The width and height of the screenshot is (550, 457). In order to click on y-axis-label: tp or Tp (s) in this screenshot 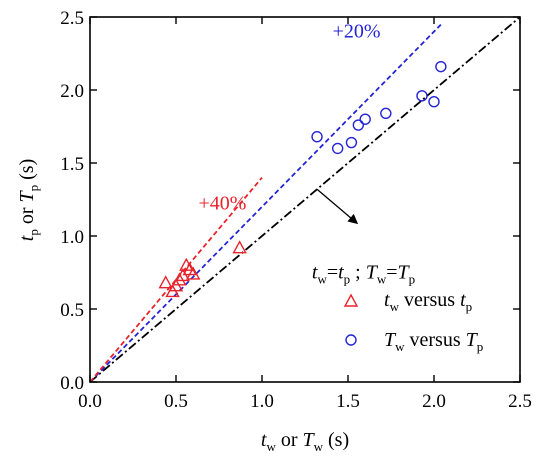, I will do `click(28, 200)`.